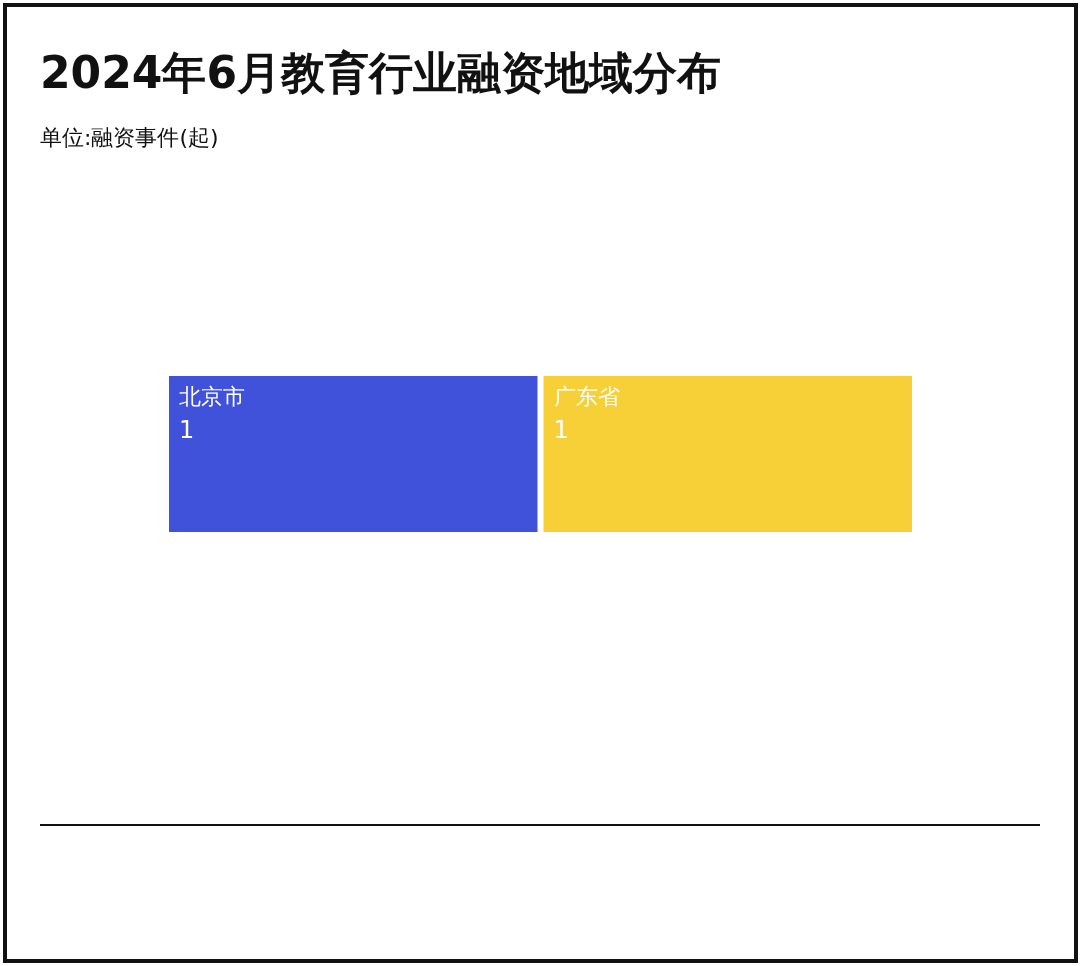 This screenshot has width=1081, height=966. I want to click on text: 单位:融资事件(起), so click(129, 137).